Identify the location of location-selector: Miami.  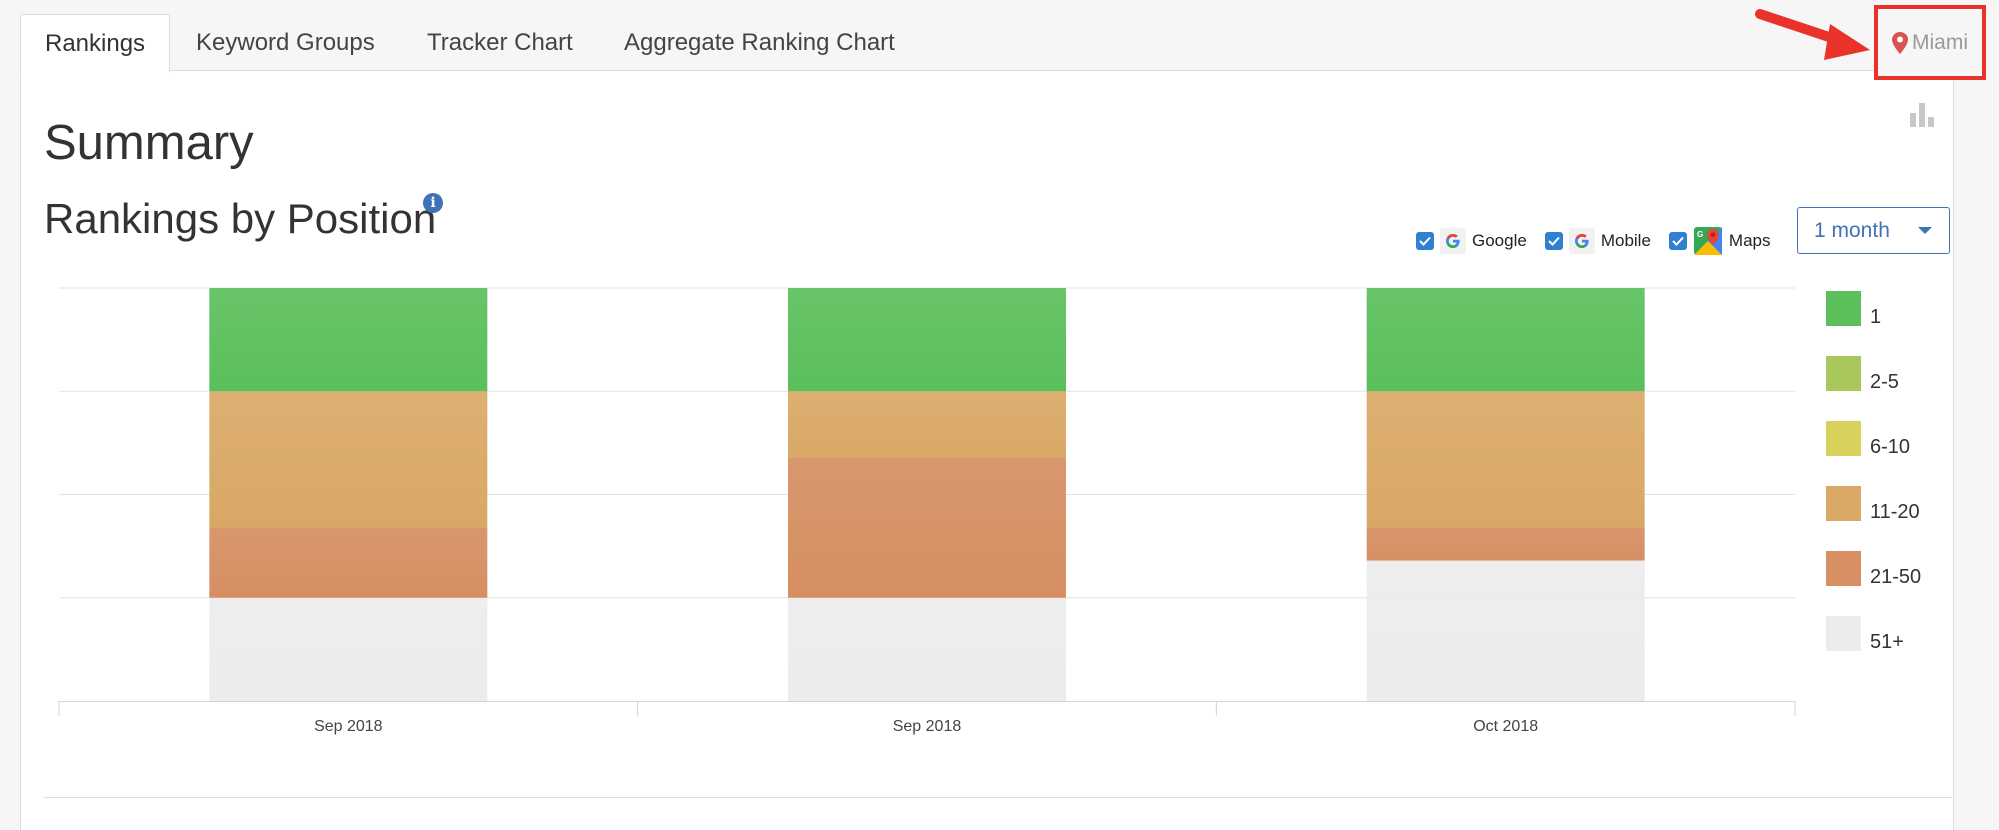
(1930, 42).